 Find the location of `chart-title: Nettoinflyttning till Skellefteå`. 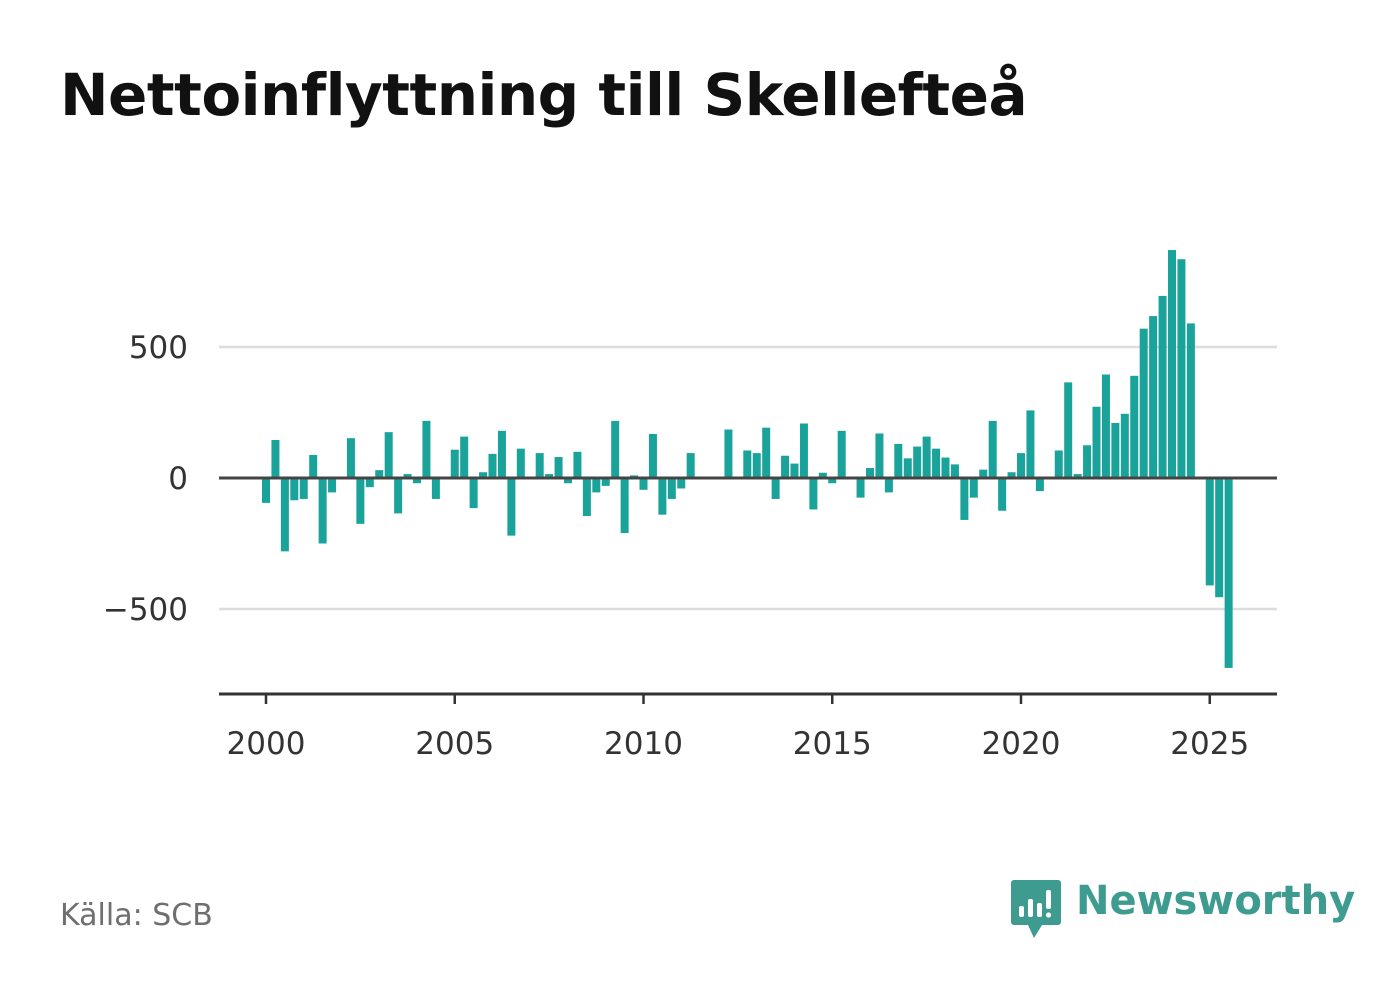

chart-title: Nettoinflyttning till Skellefteå is located at coordinates (544, 95).